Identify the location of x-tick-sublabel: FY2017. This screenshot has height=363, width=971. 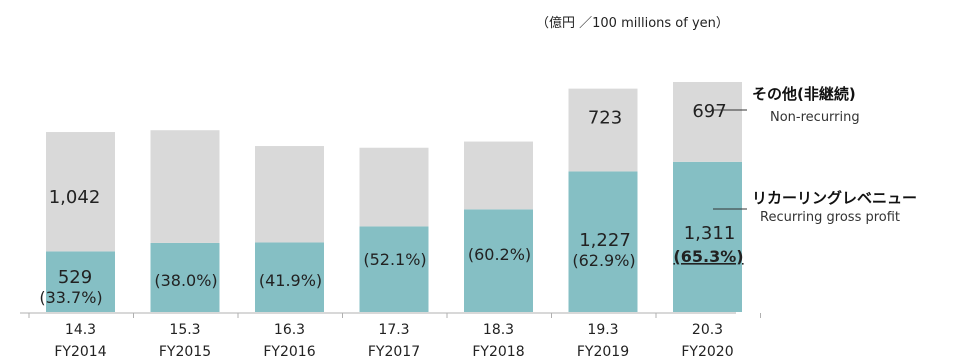
(394, 352).